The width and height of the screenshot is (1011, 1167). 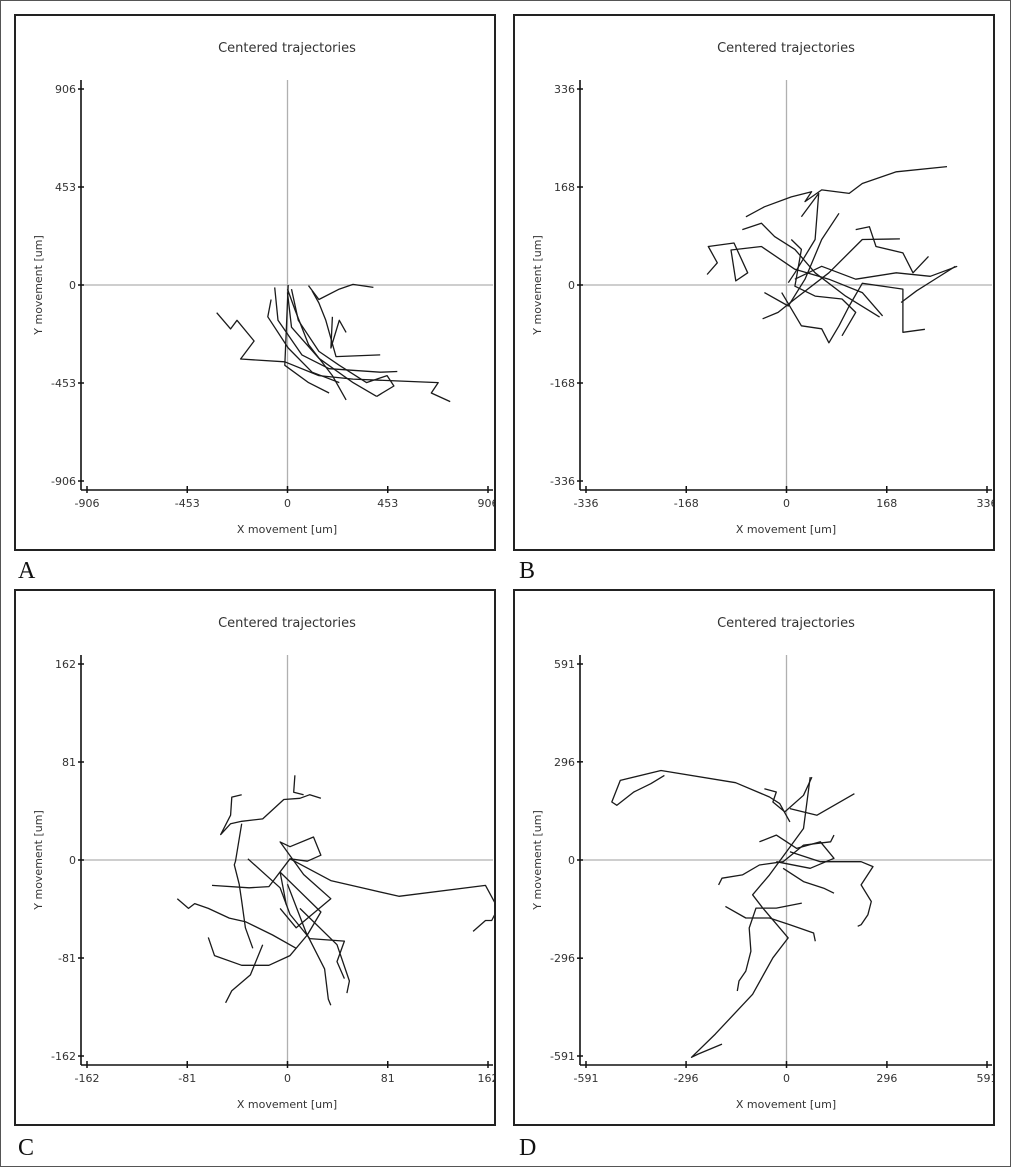 I want to click on y-tick-label: 336, so click(x=564, y=89).